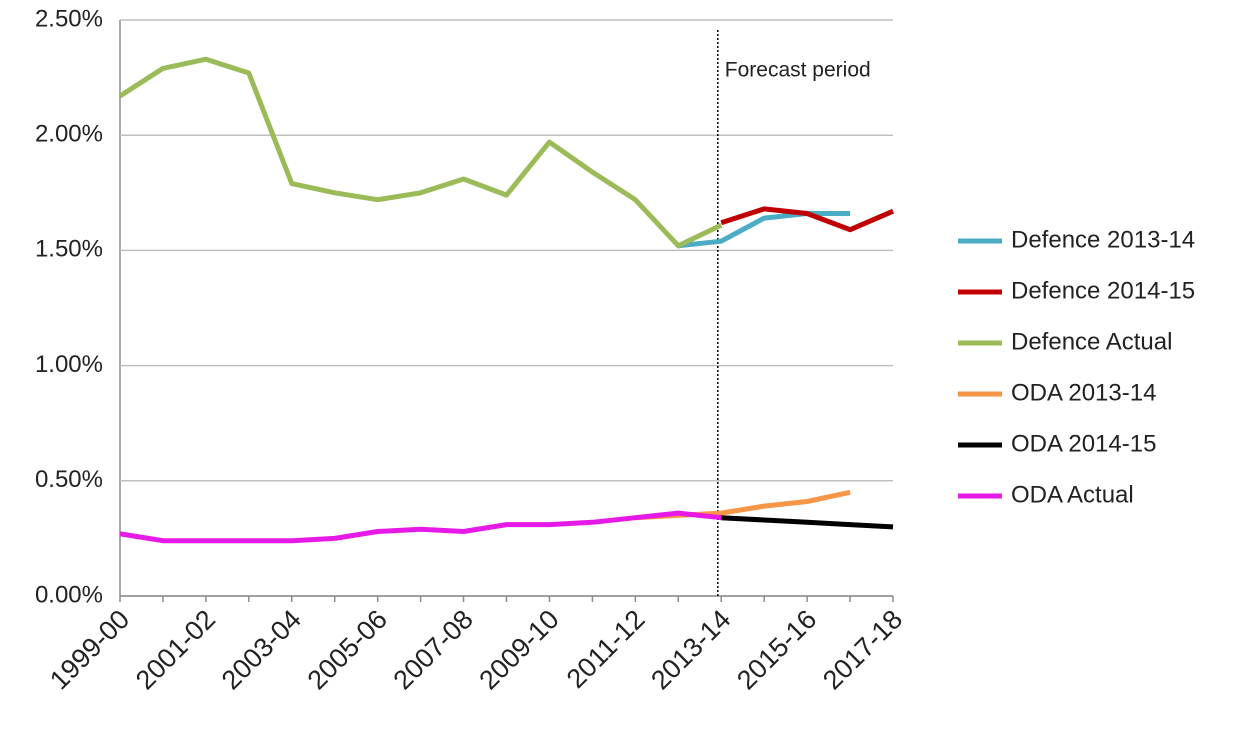 The height and width of the screenshot is (736, 1240). Describe the element at coordinates (69, 134) in the screenshot. I see `y-tick-label: 2.00%` at that location.